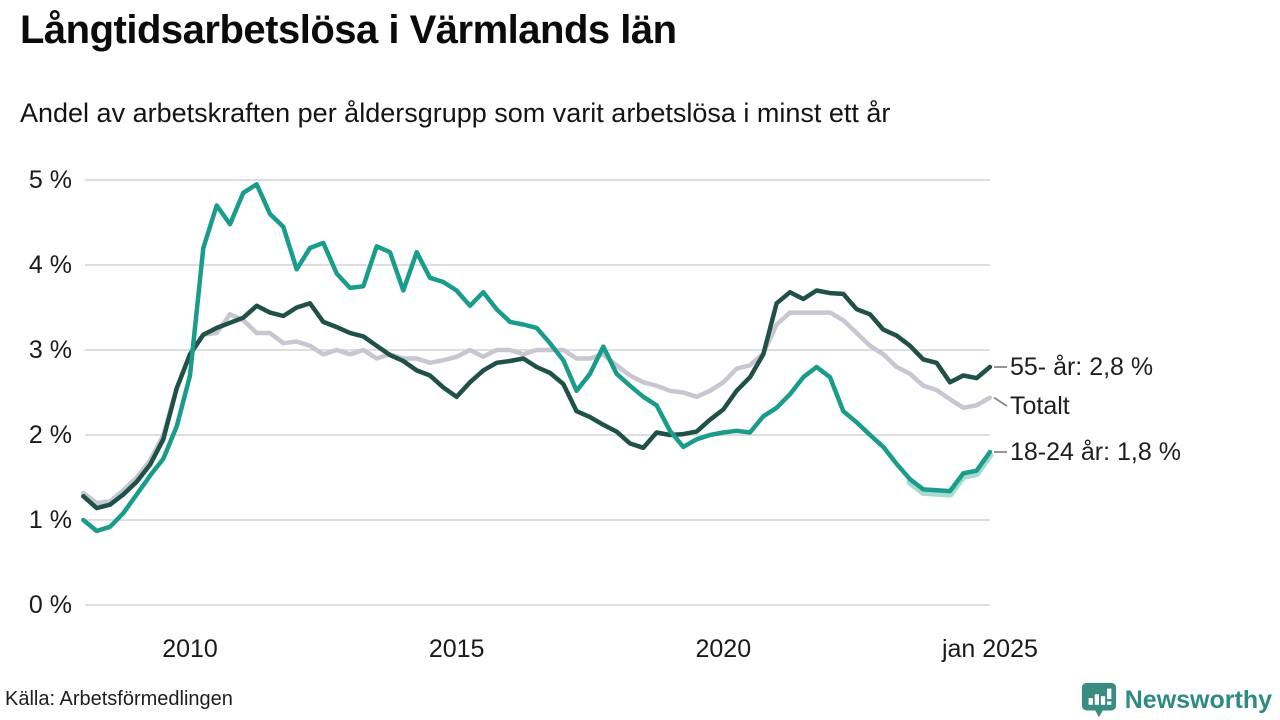 The image size is (1280, 720). Describe the element at coordinates (1095, 452) in the screenshot. I see `series-label-18-24: 18-24 år: 1,8 %` at that location.